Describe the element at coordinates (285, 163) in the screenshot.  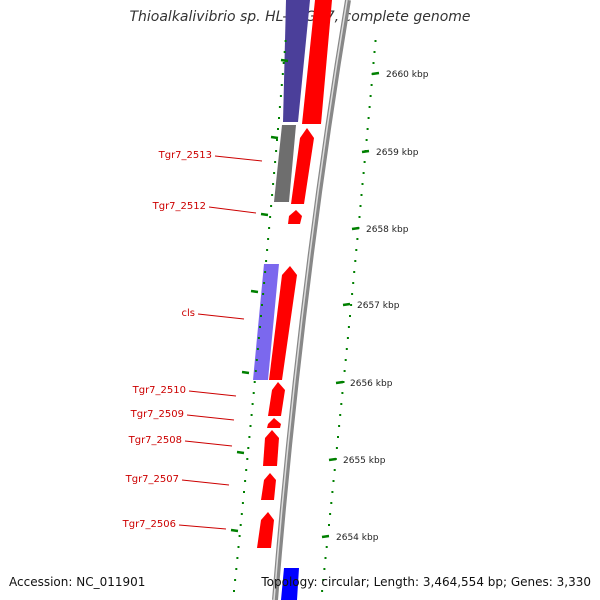
I see `gray-feature` at that location.